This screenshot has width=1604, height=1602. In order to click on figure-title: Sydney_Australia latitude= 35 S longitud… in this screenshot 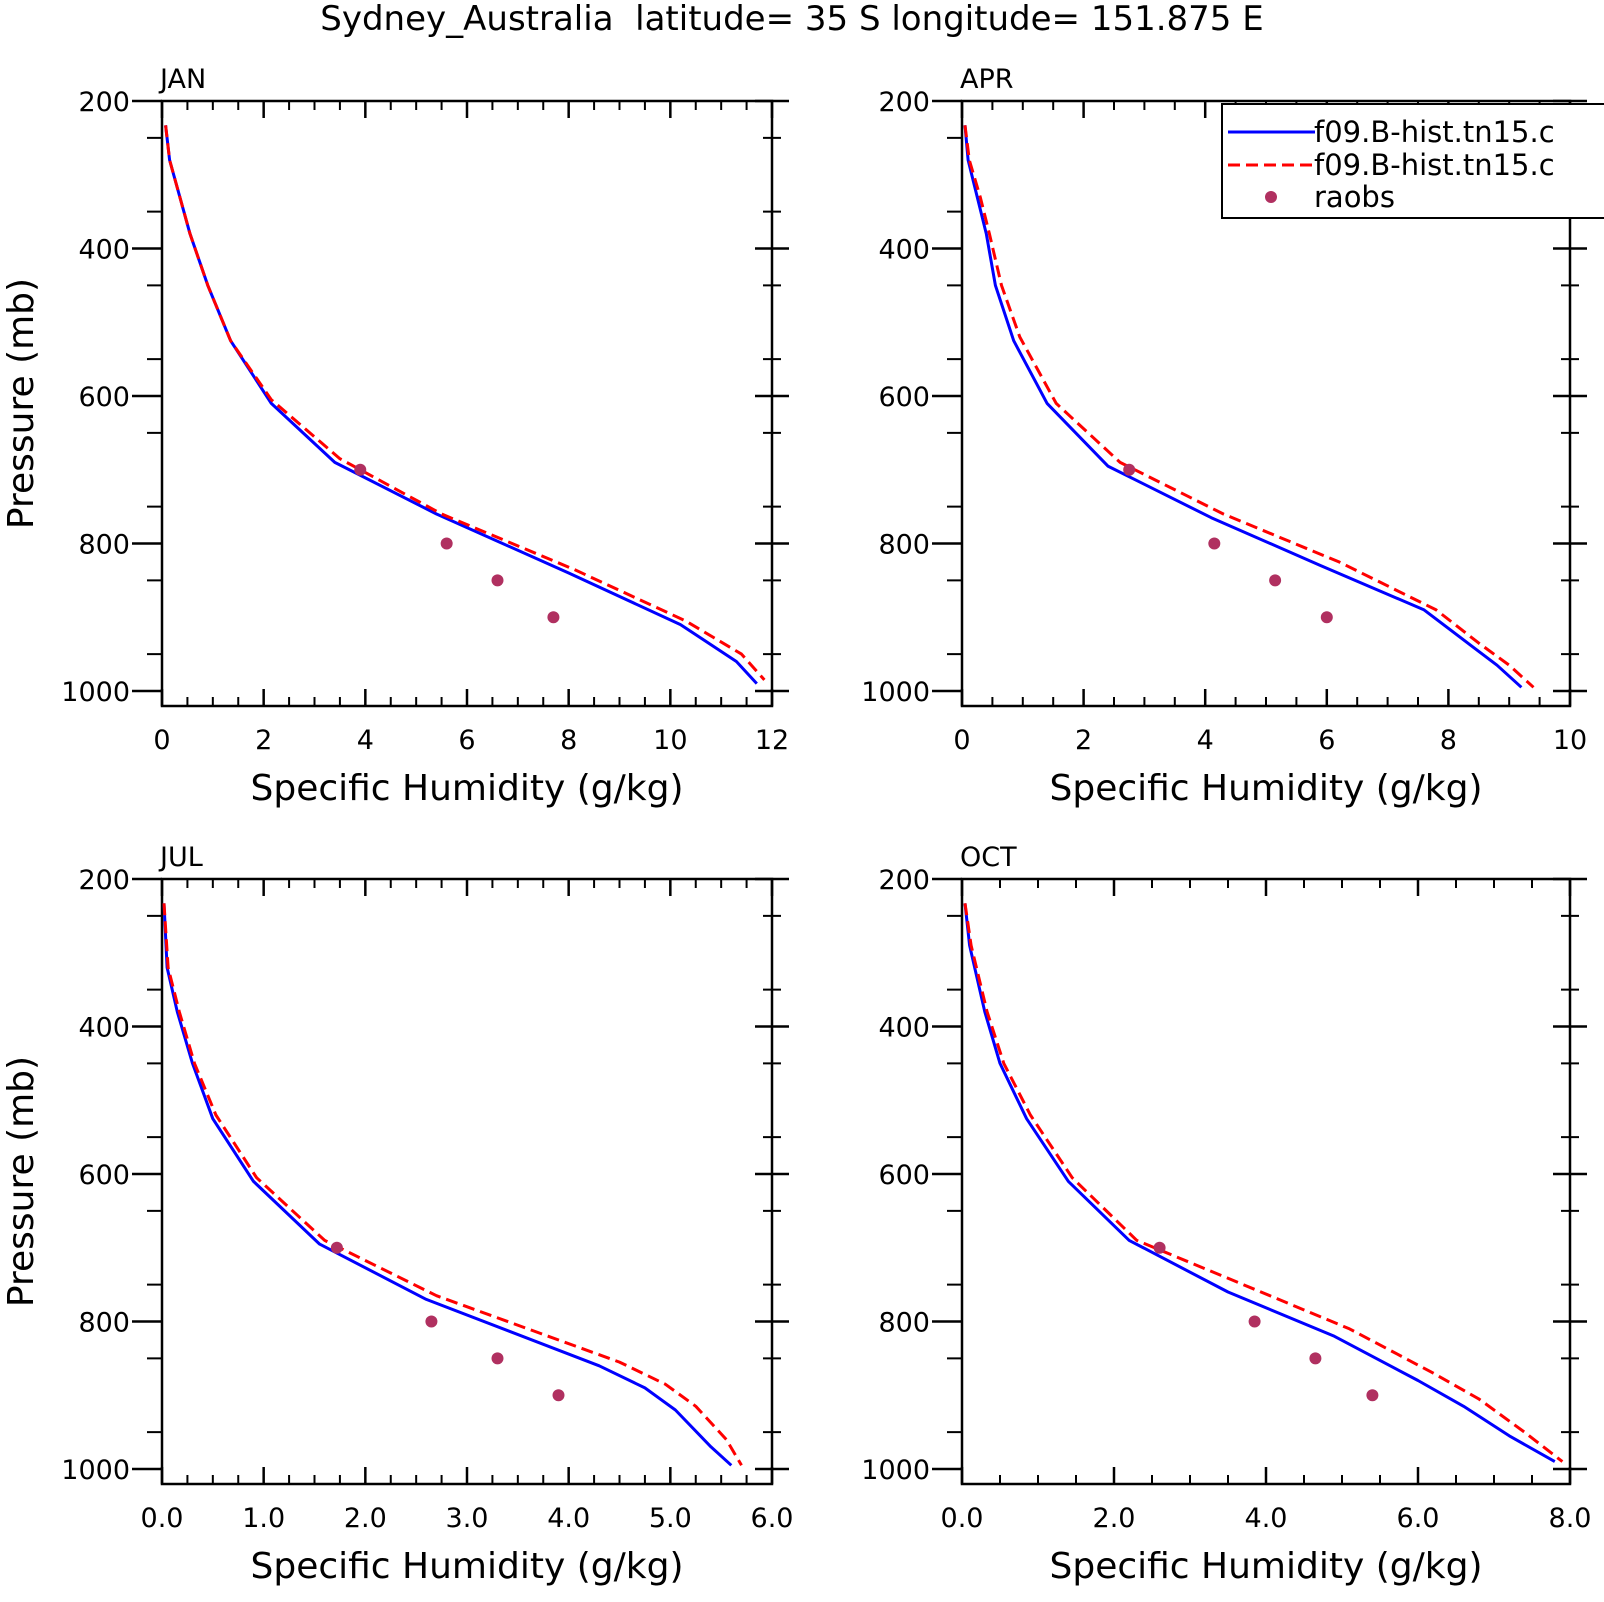, I will do `click(791, 19)`.